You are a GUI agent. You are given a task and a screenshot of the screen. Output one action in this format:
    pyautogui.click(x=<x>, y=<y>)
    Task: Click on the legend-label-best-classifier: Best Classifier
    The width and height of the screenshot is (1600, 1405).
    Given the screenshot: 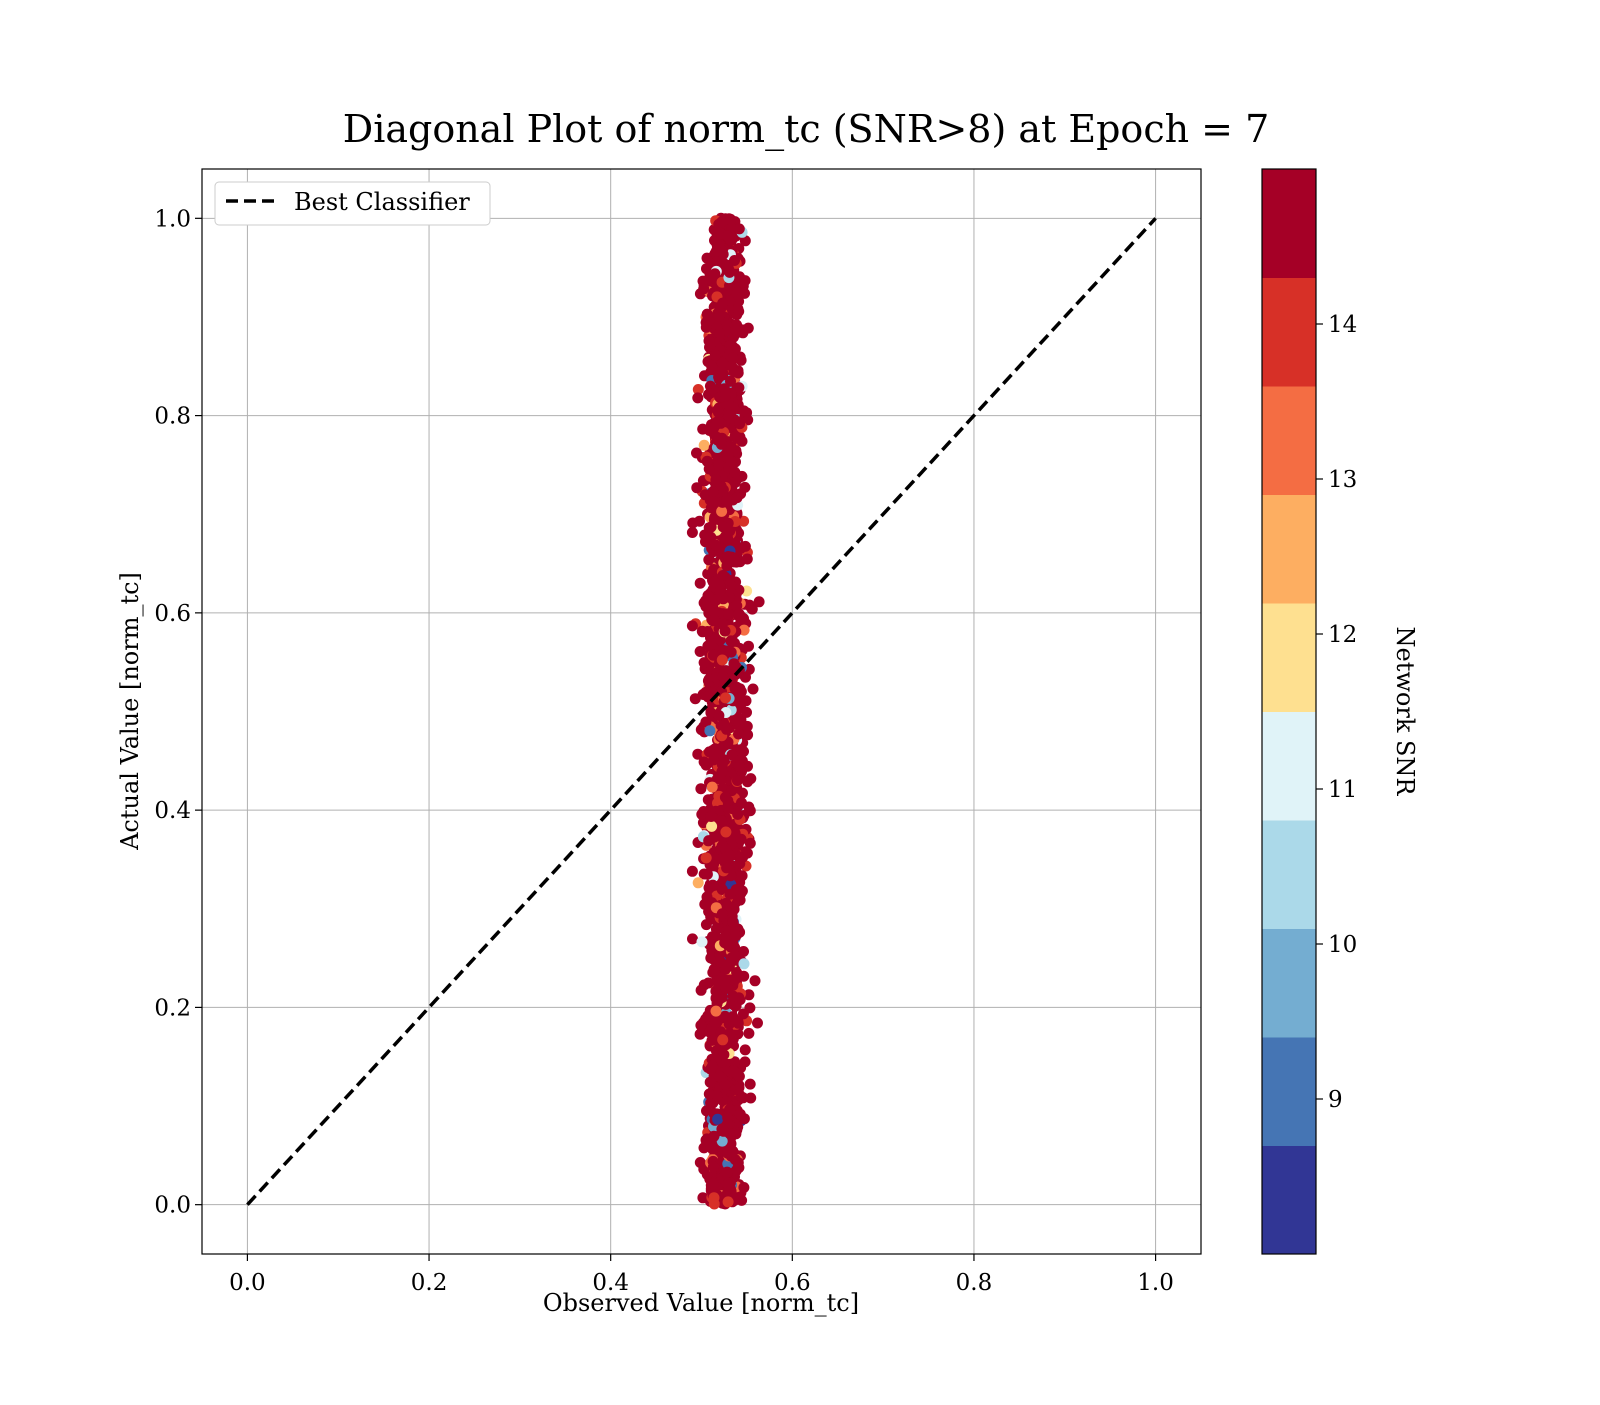 What is the action you would take?
    pyautogui.click(x=382, y=202)
    